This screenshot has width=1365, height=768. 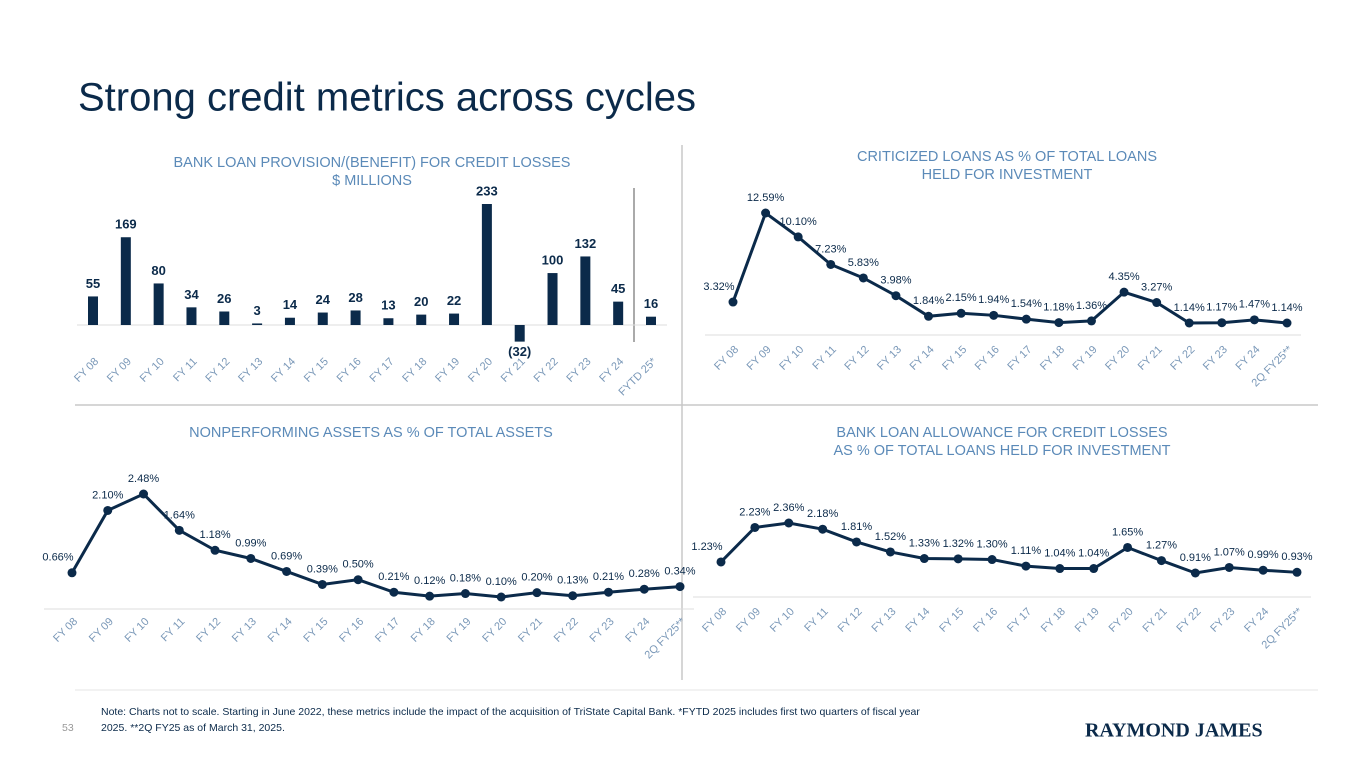 What do you see at coordinates (158, 270) in the screenshot?
I see `data-label: 80` at bounding box center [158, 270].